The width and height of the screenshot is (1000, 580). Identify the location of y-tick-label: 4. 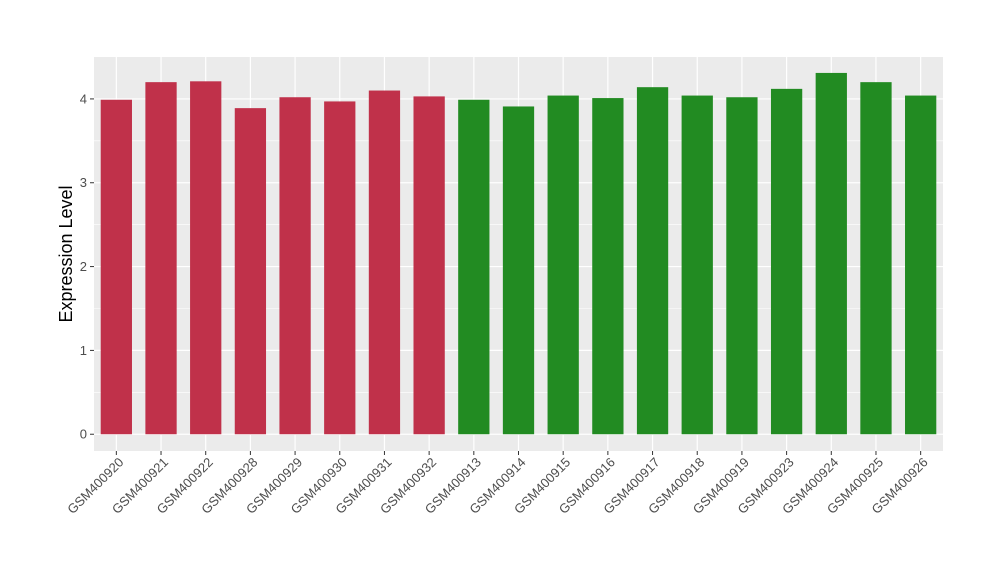
(83, 98).